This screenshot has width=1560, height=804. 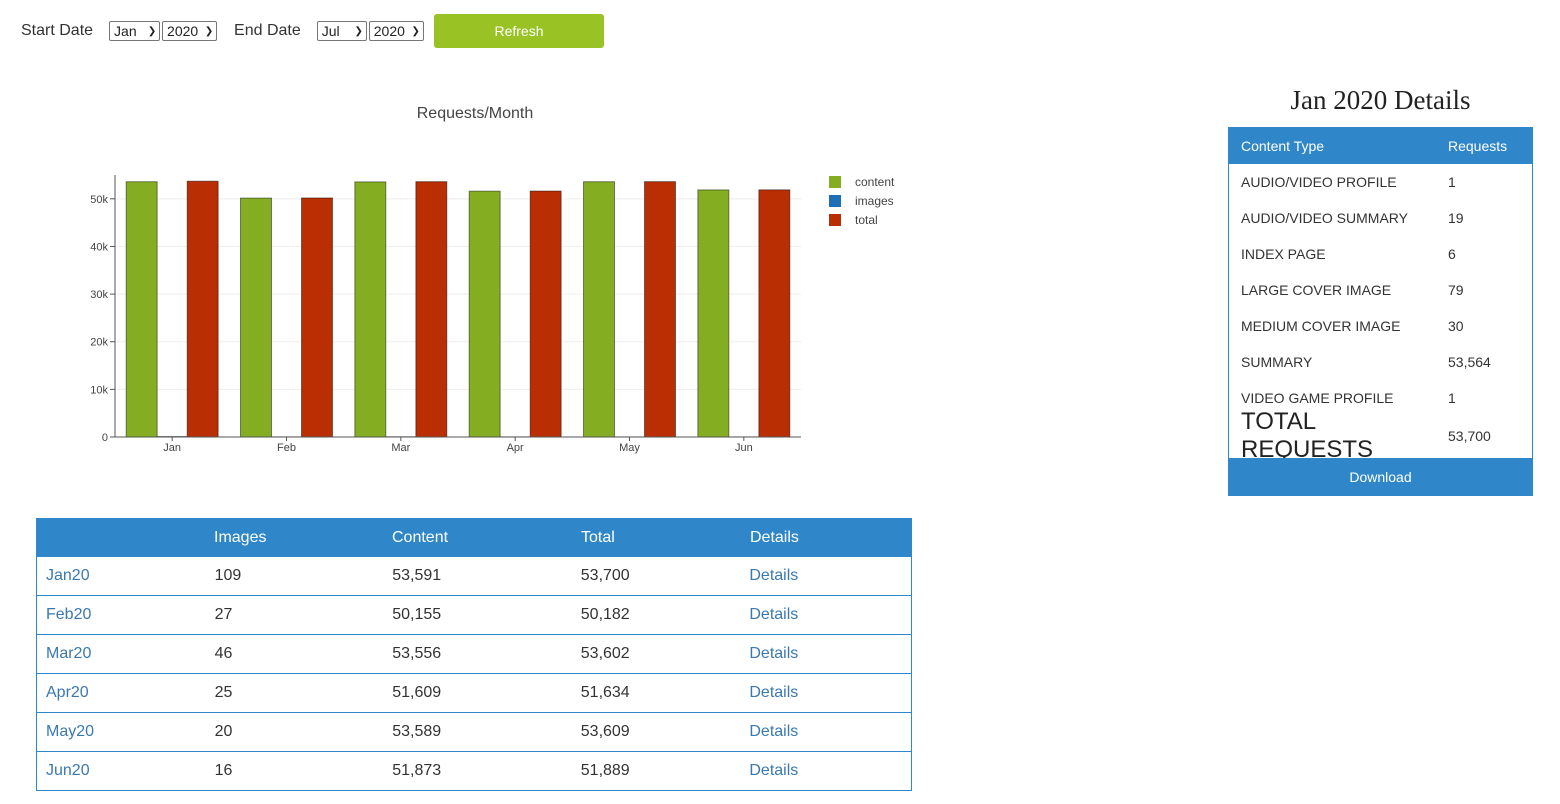 I want to click on content-type-cell: MEDIUM COVER IMAGE, so click(x=1321, y=326).